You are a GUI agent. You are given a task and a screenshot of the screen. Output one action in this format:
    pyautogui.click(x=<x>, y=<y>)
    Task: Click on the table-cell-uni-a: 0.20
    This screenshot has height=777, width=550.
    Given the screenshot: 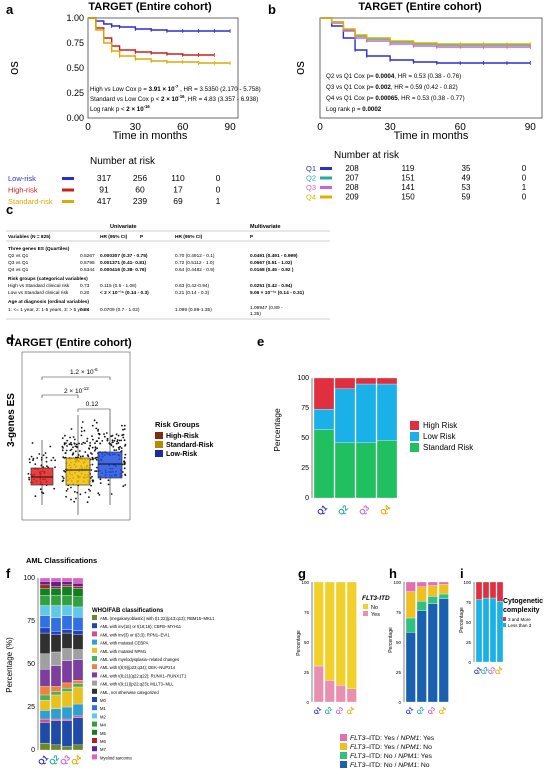 What is the action you would take?
    pyautogui.click(x=85, y=293)
    